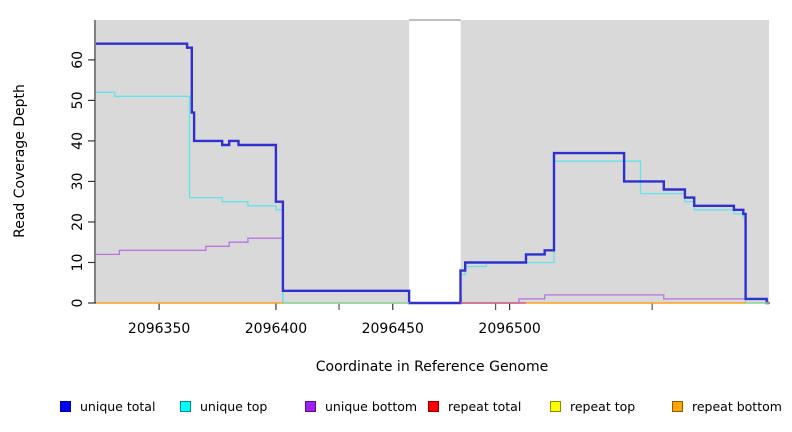 This screenshot has height=432, width=792. What do you see at coordinates (234, 406) in the screenshot?
I see `legend-label: unique top` at bounding box center [234, 406].